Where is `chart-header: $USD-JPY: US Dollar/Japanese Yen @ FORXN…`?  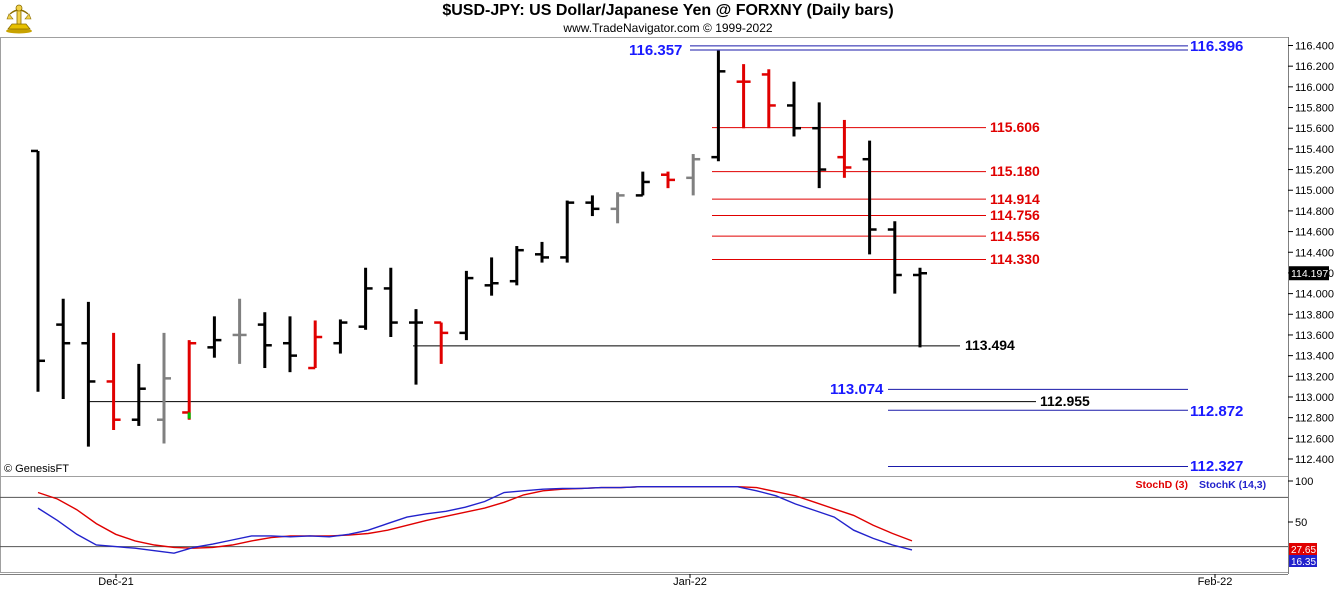
chart-header: $USD-JPY: US Dollar/Japanese Yen @ FORXN… is located at coordinates (668, 18).